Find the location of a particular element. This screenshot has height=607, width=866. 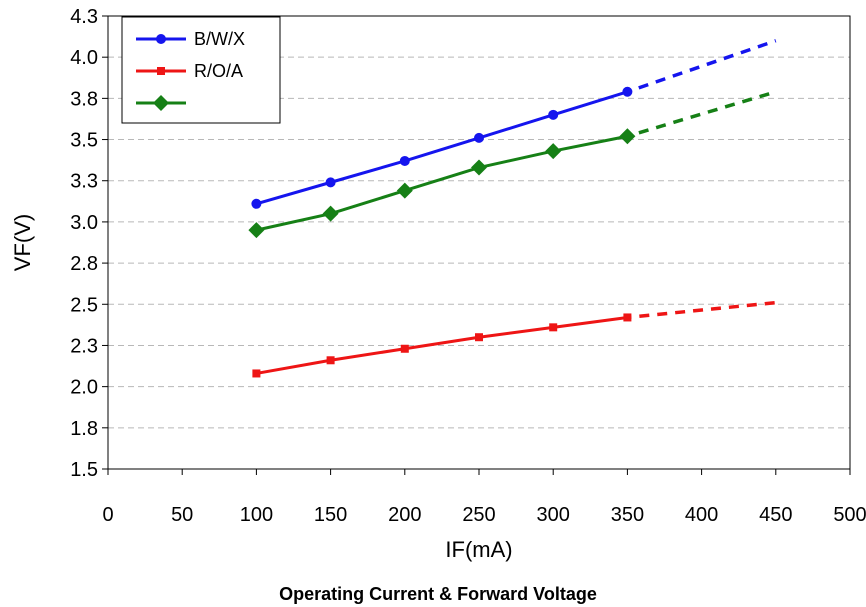

y-tick-label: 2.0 is located at coordinates (84, 388).